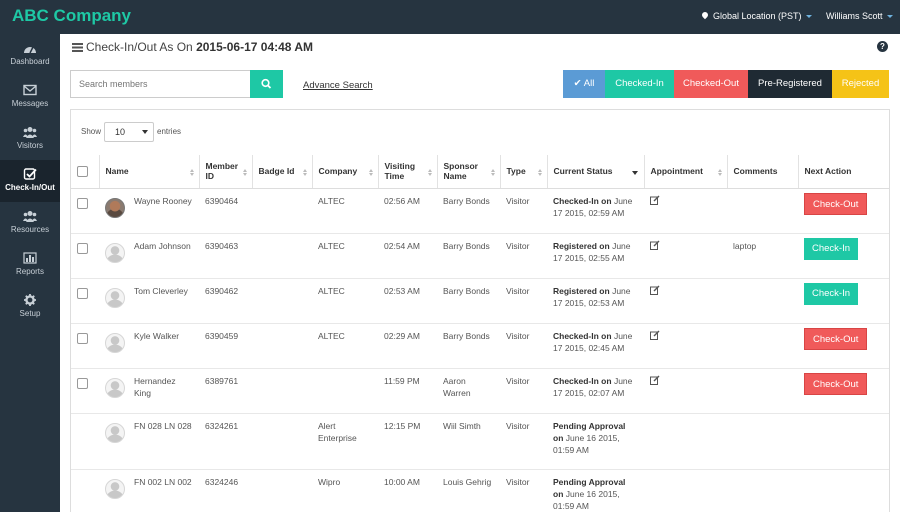 This screenshot has height=512, width=900. Describe the element at coordinates (30, 174) in the screenshot. I see `check-square-icon` at that location.